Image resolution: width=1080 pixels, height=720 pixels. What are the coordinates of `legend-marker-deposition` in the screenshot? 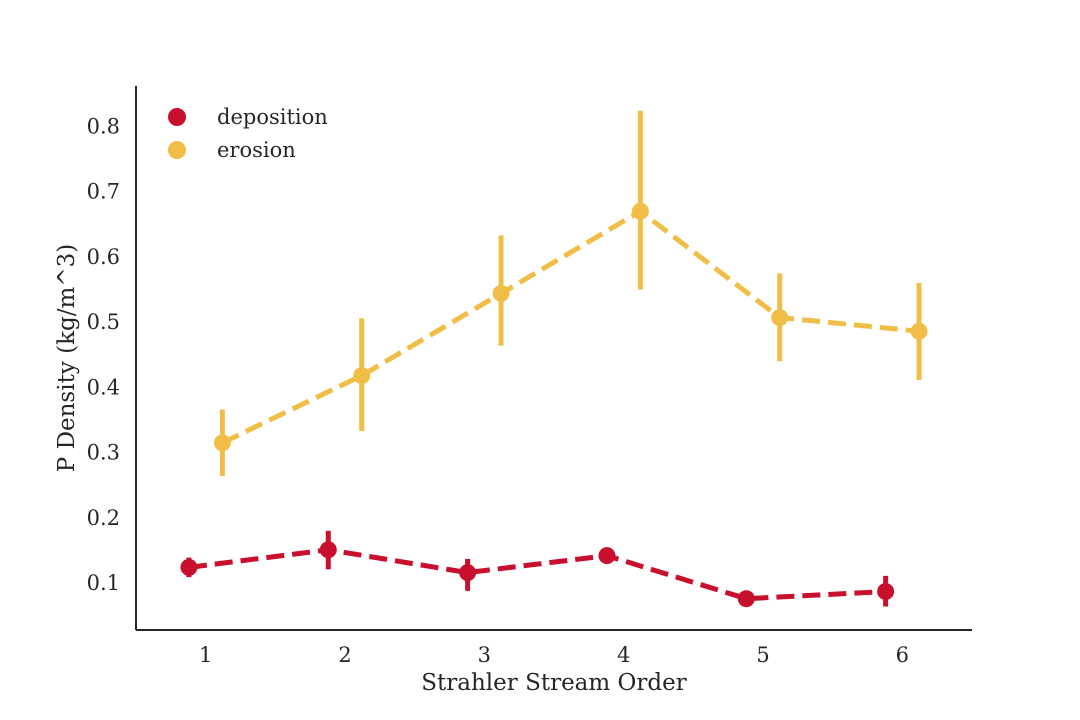 It's located at (177, 117).